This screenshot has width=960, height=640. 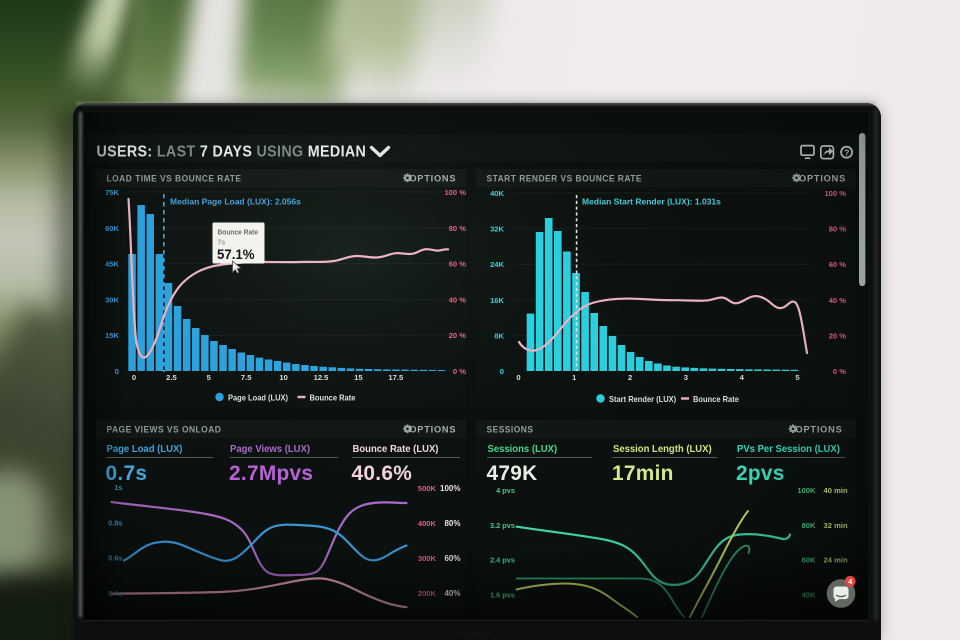 What do you see at coordinates (850, 581) in the screenshot?
I see `svg-text: 4` at bounding box center [850, 581].